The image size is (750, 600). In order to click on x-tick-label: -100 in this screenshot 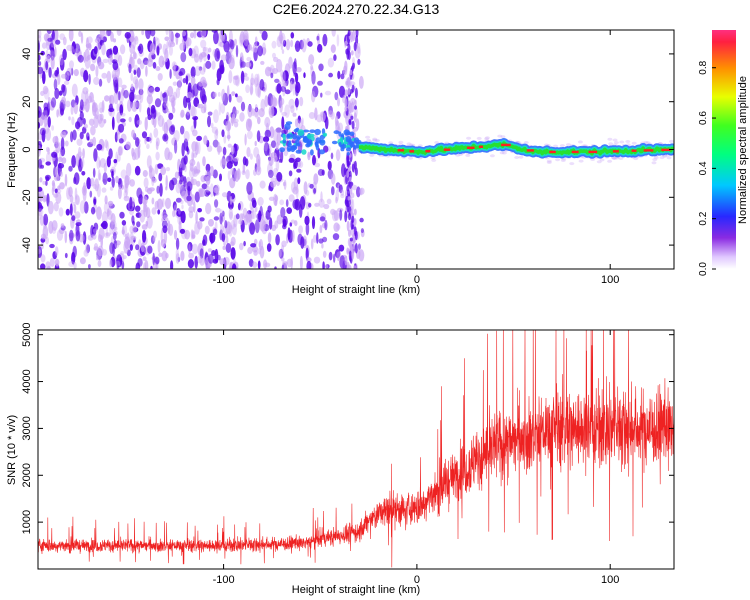, I will do `click(224, 280)`.